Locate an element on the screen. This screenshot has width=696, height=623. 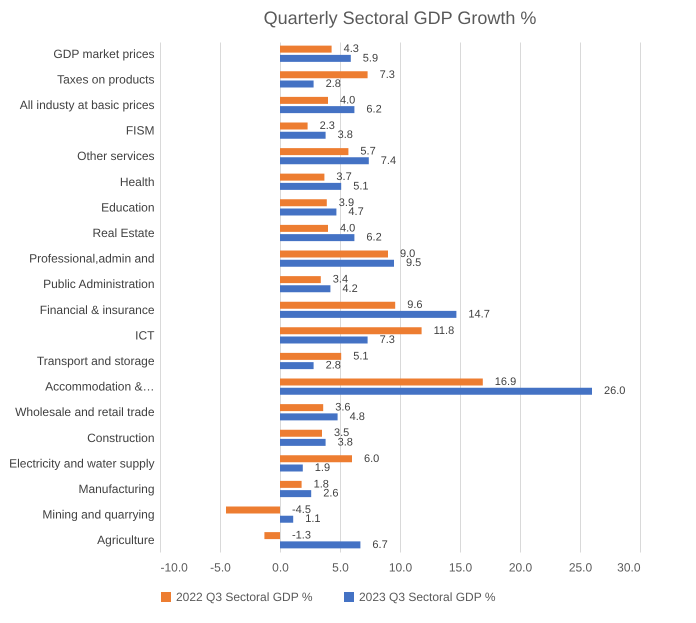
y-tick-label: Electricity and water supply is located at coordinates (81, 463).